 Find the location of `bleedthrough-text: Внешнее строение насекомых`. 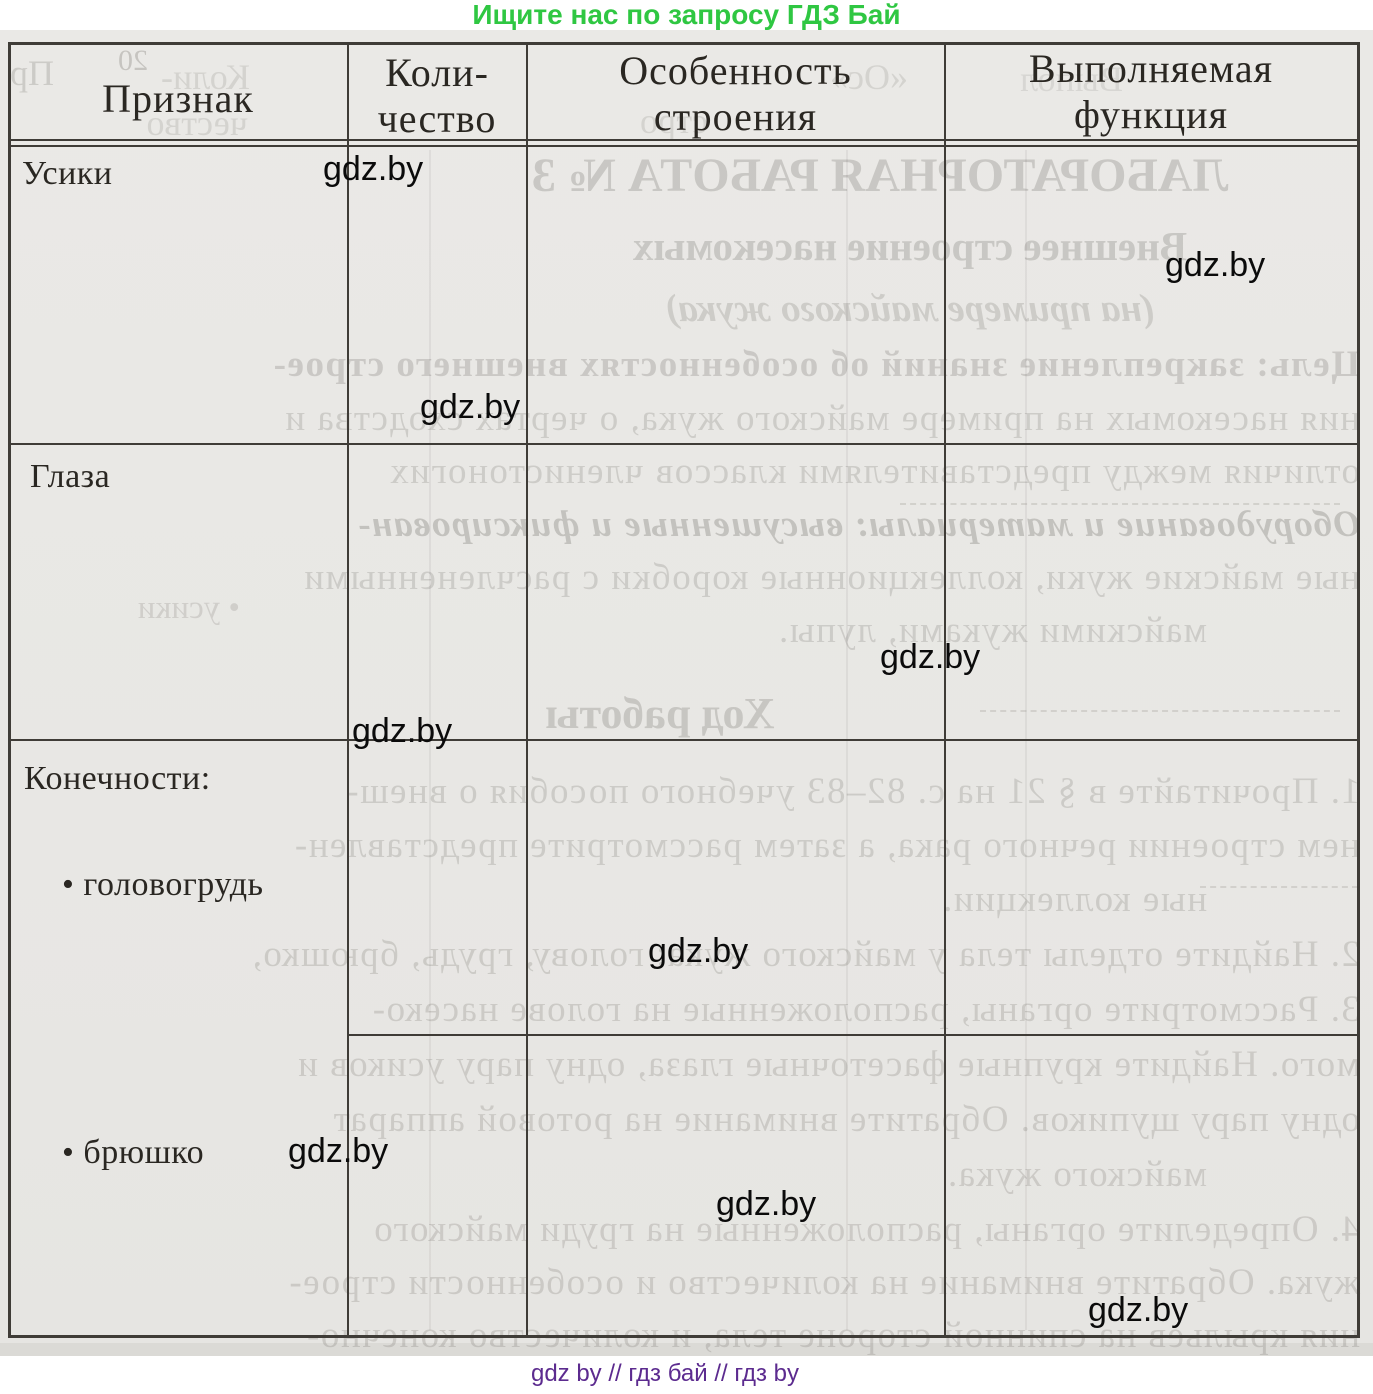

bleedthrough-text: Внешнее строение насекомых is located at coordinates (910, 246).